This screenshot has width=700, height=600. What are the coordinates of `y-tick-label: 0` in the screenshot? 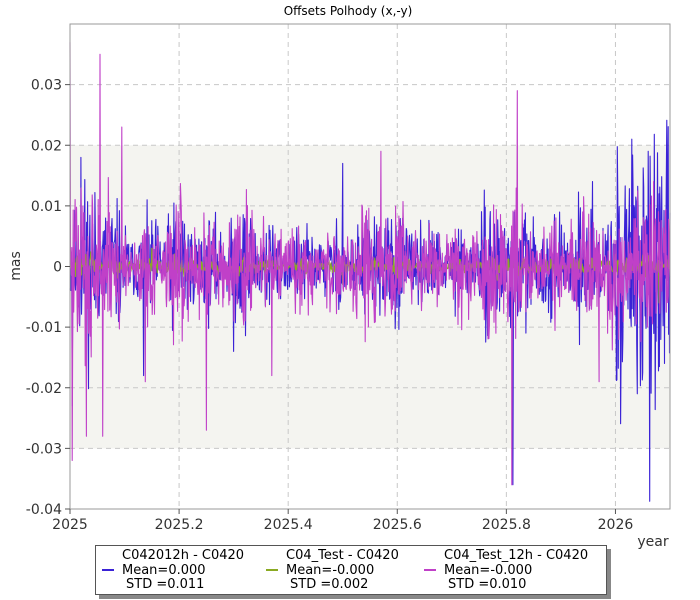 It's located at (57, 268).